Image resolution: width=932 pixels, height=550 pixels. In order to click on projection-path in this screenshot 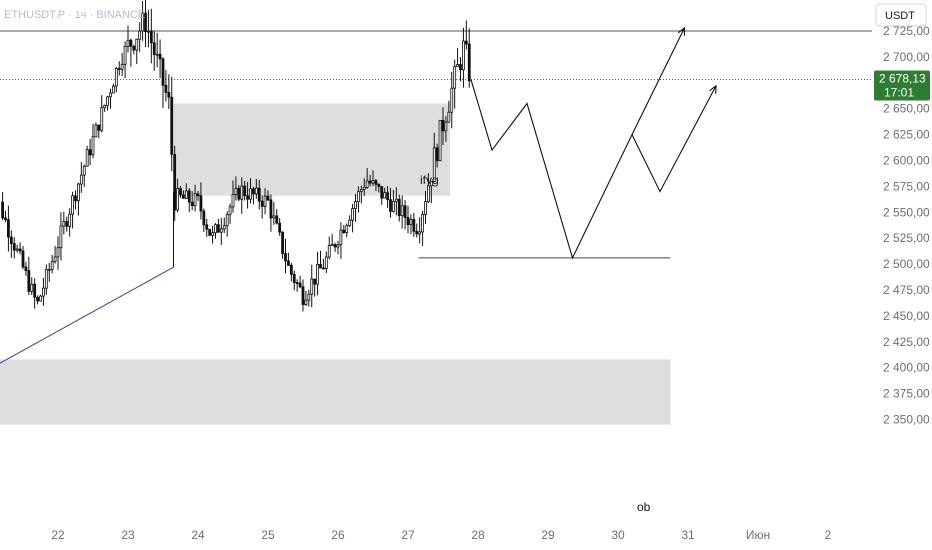, I will do `click(593, 169)`.